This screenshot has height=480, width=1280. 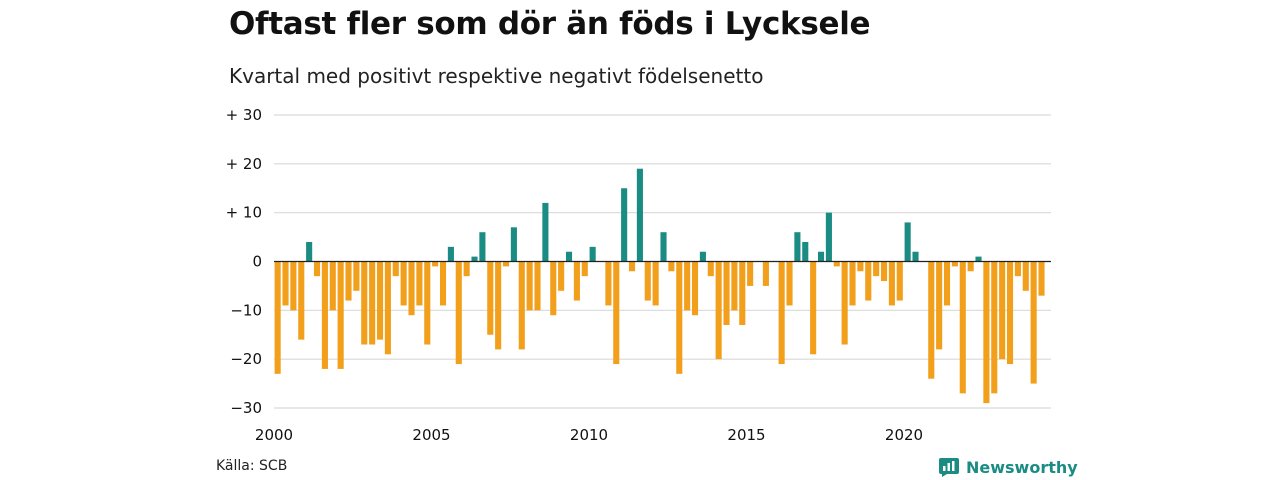 What do you see at coordinates (246, 408) in the screenshot?
I see `y-tick-label: −30` at bounding box center [246, 408].